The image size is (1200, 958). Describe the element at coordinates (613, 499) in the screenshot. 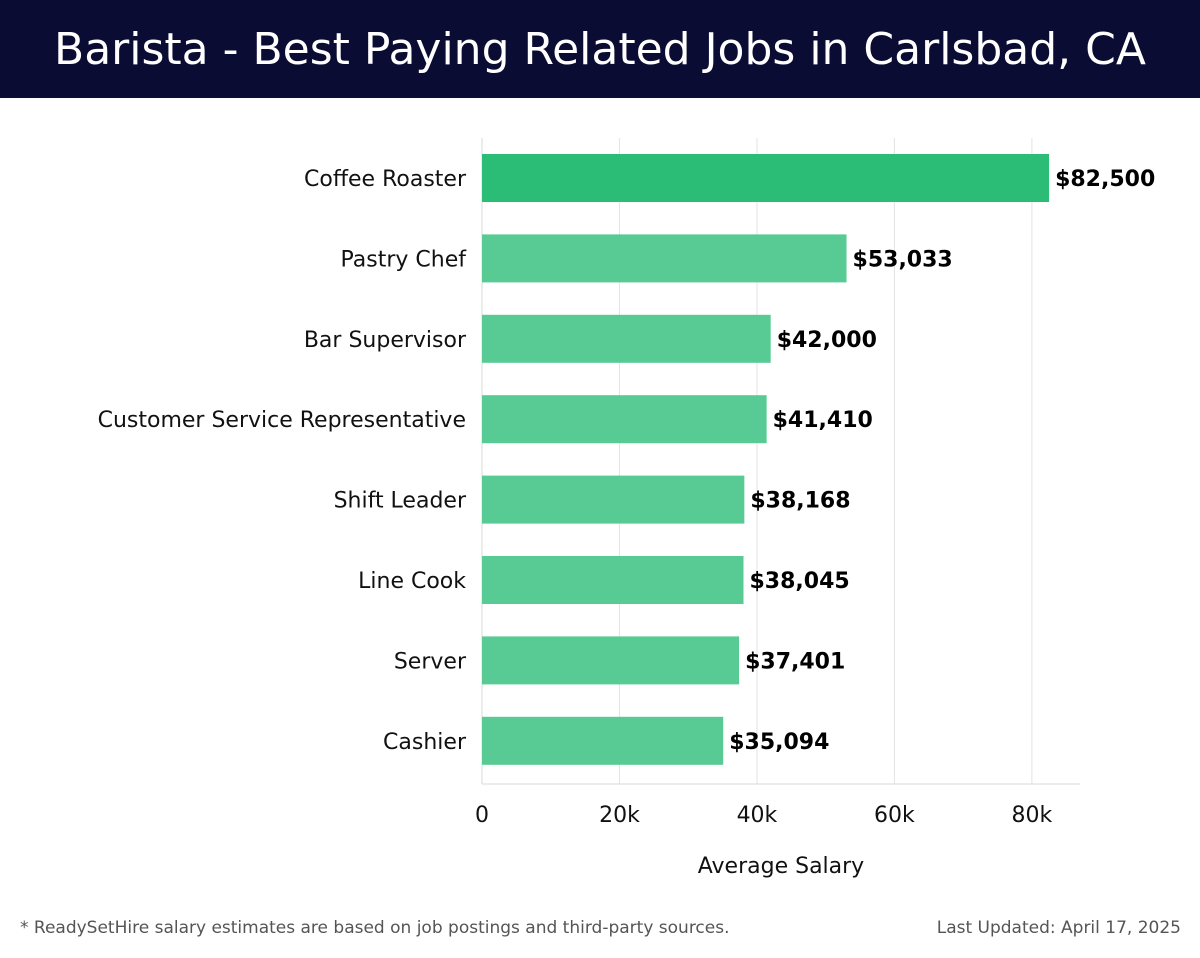

I see `bar-shift-leader` at that location.